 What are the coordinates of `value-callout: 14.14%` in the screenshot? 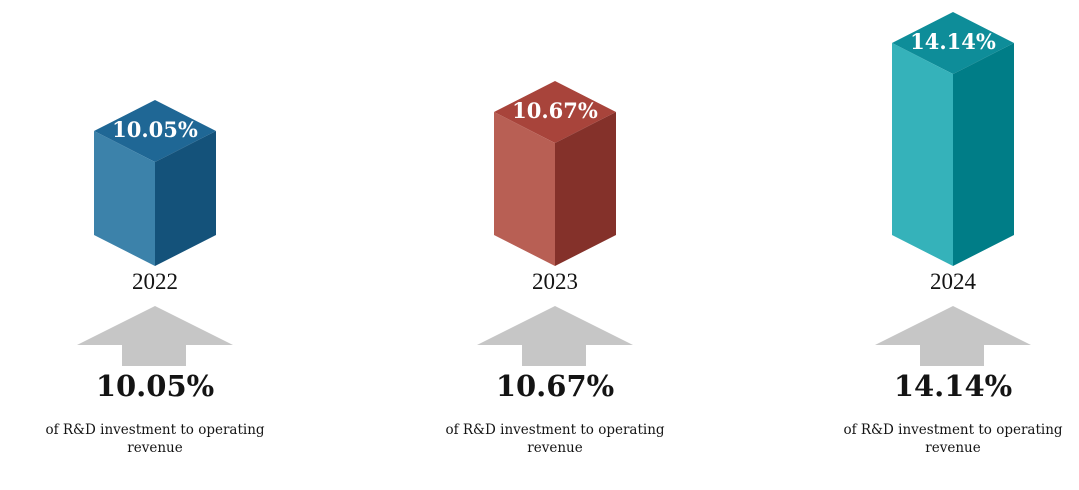 It's located at (953, 386).